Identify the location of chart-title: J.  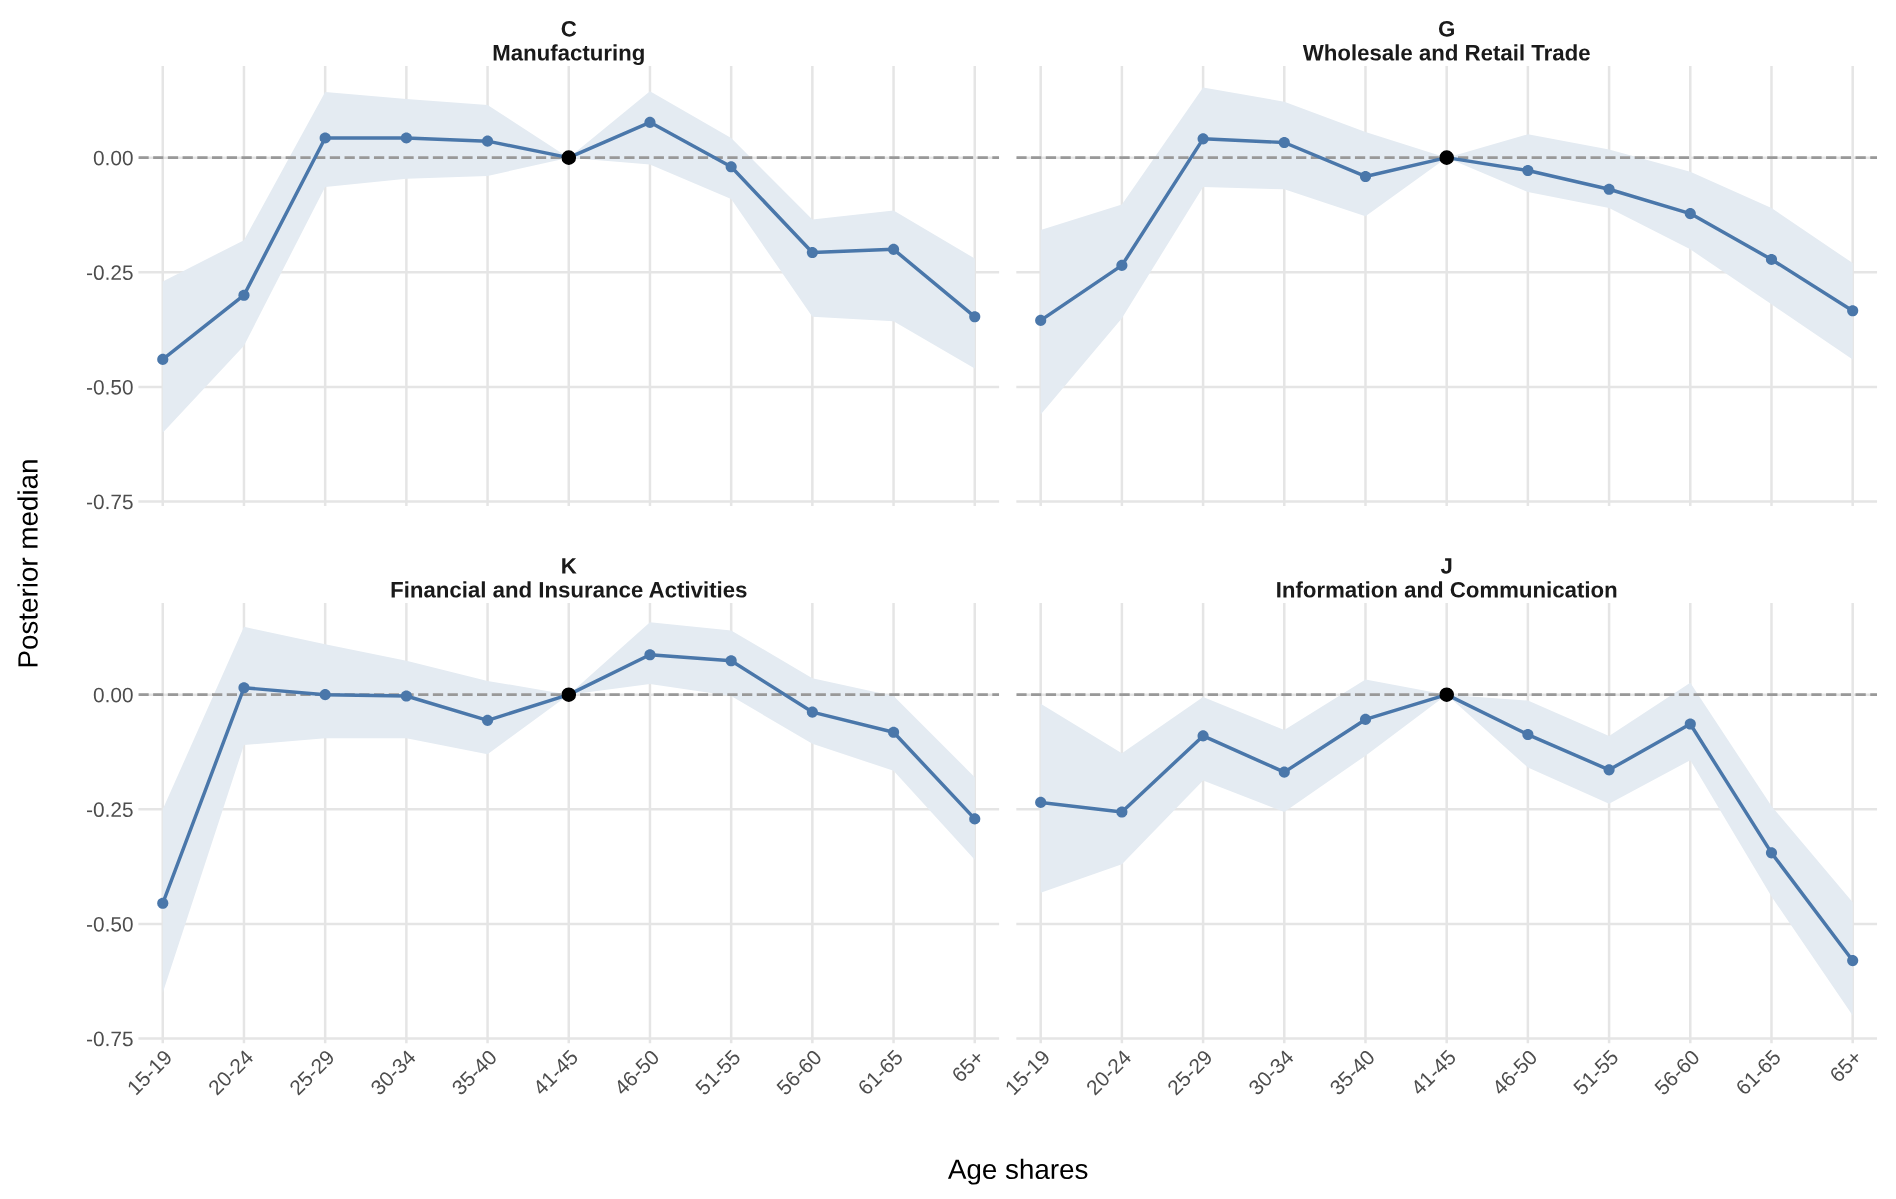
(1446, 566).